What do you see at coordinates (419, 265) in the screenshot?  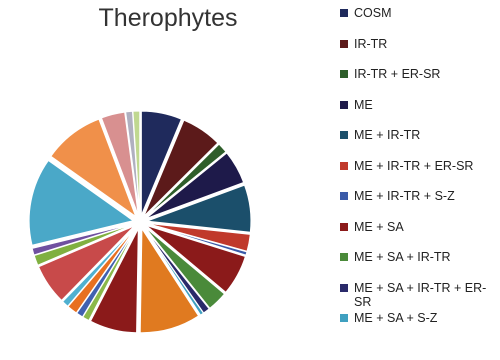 I see `legend-item: ME + SA + IR-TR` at bounding box center [419, 265].